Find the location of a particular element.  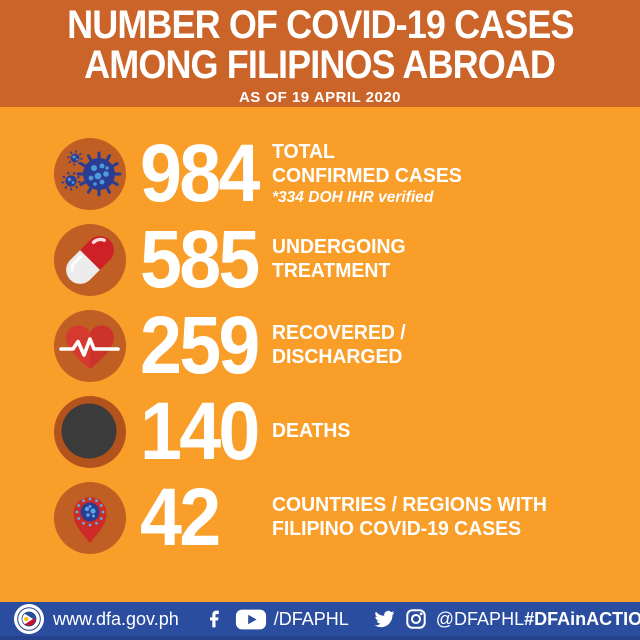

stat-row-treatment: 585 UNDERGOING TREATMENT is located at coordinates (347, 260).